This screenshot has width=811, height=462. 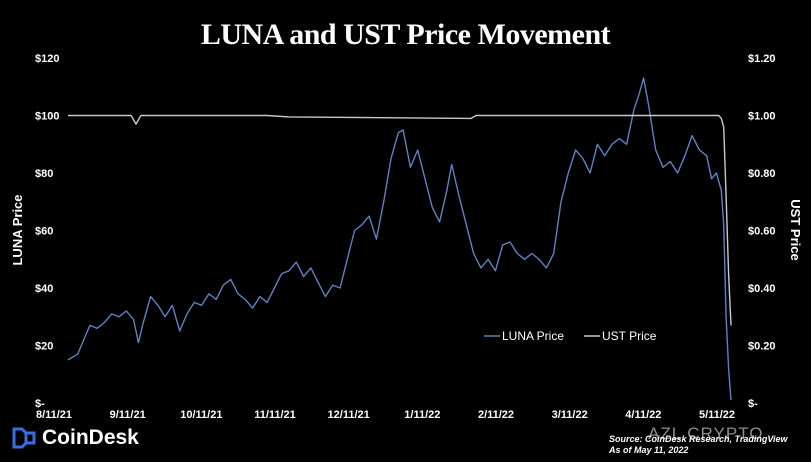 What do you see at coordinates (201, 415) in the screenshot?
I see `x-tick-label: 10/11/21` at bounding box center [201, 415].